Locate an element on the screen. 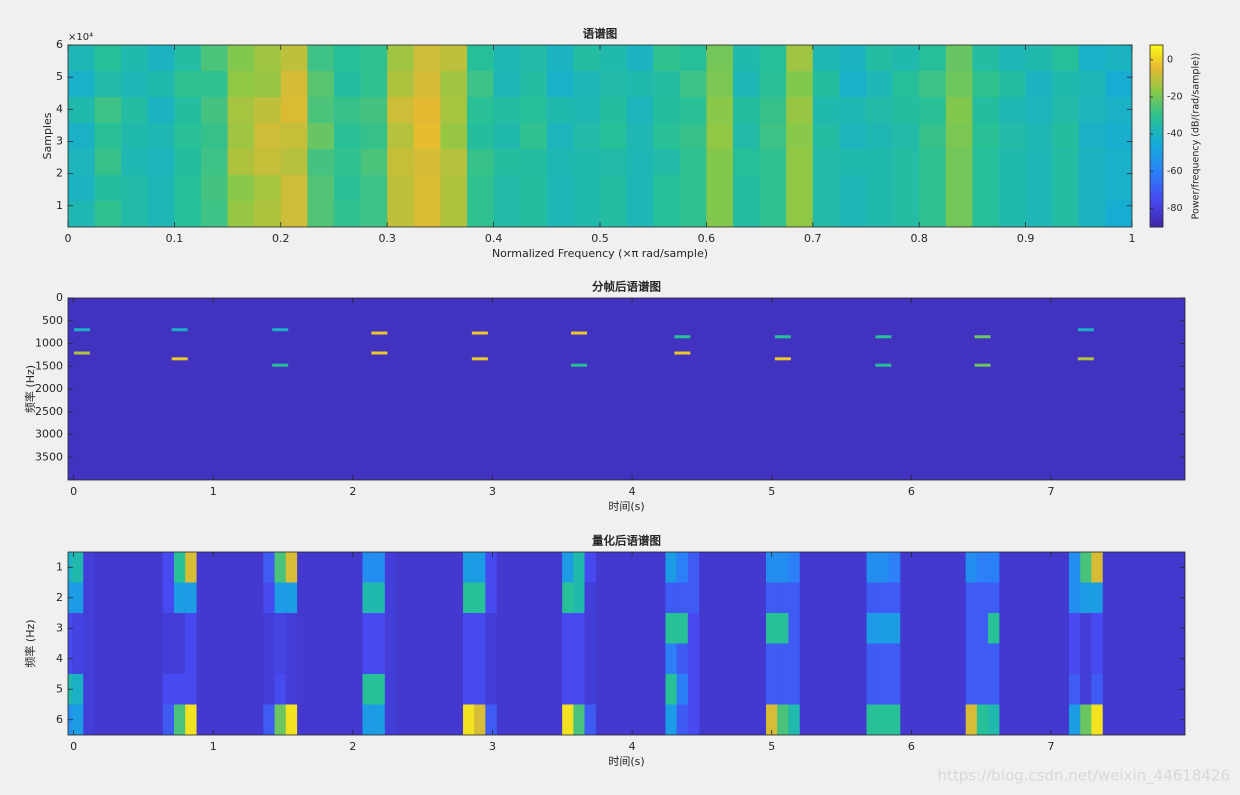  x-tick-label: 0.7 is located at coordinates (813, 238).